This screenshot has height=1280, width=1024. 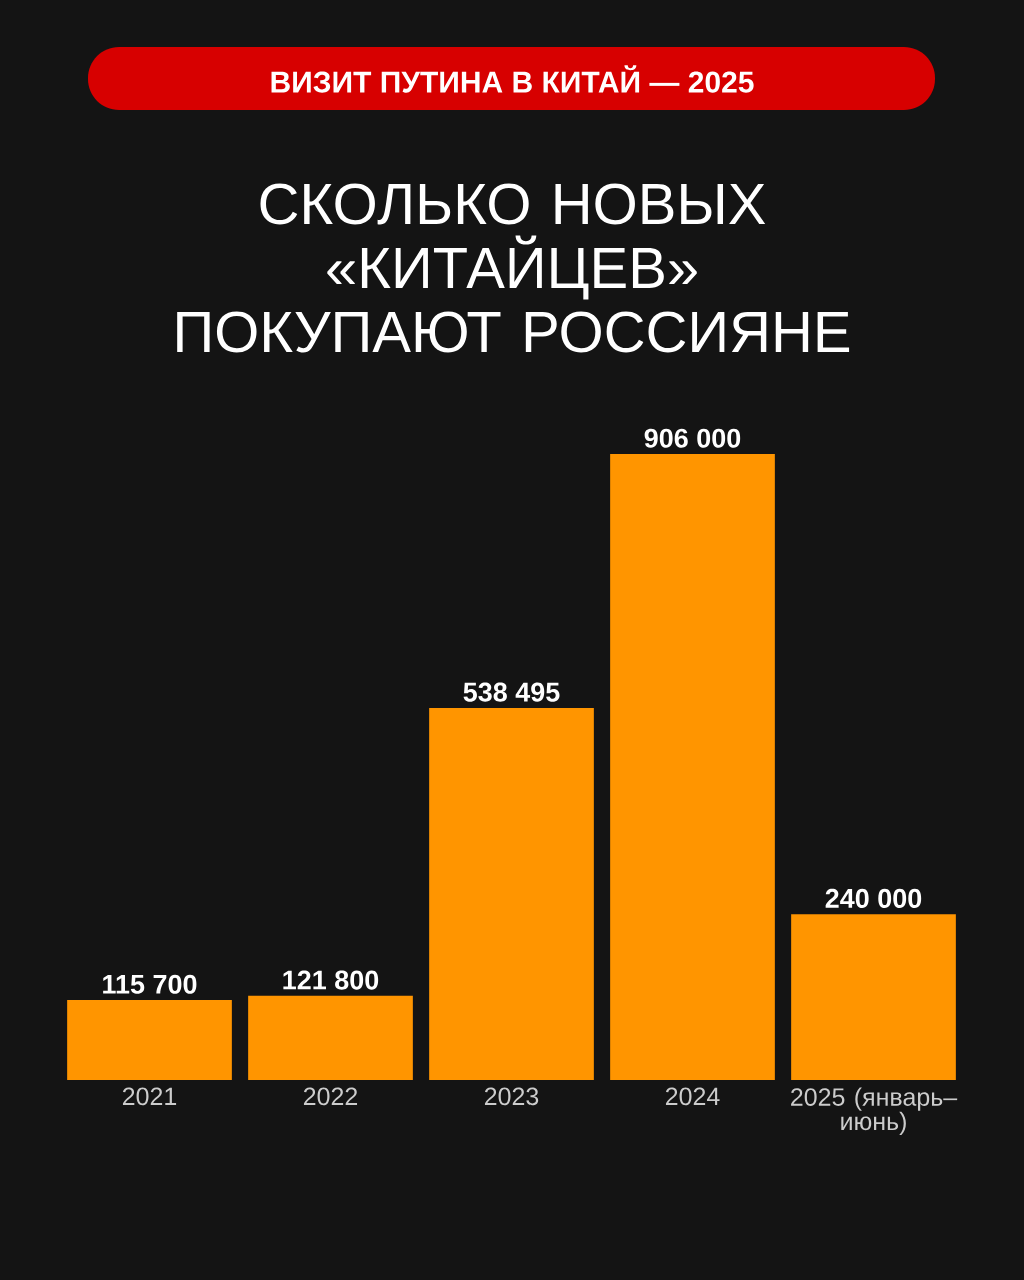 I want to click on data-label: 240 000, so click(x=873, y=898).